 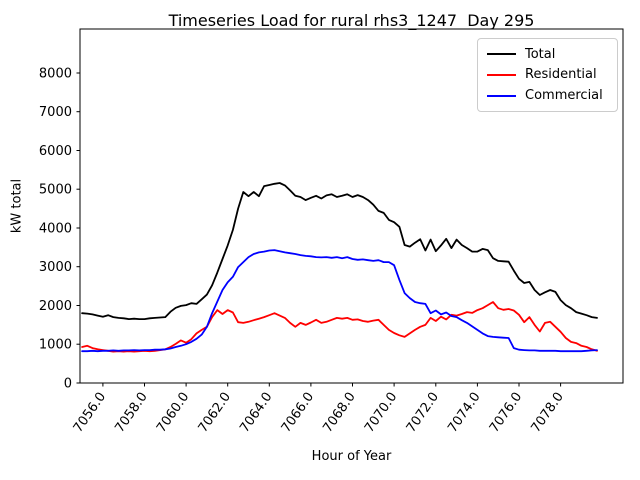 What do you see at coordinates (90, 413) in the screenshot?
I see `x-tick-label: 7056.0` at bounding box center [90, 413].